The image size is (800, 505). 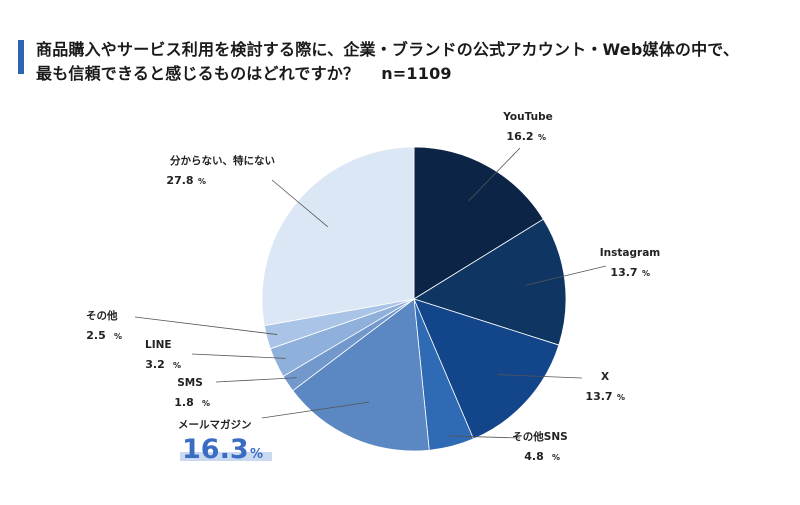 I want to click on highlight-marker, so click(x=226, y=456).